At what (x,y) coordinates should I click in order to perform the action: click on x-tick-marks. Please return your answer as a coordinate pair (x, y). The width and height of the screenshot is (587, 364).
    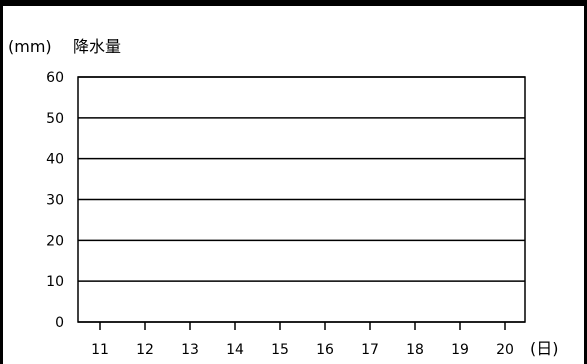
    Looking at the image, I should click on (302, 326).